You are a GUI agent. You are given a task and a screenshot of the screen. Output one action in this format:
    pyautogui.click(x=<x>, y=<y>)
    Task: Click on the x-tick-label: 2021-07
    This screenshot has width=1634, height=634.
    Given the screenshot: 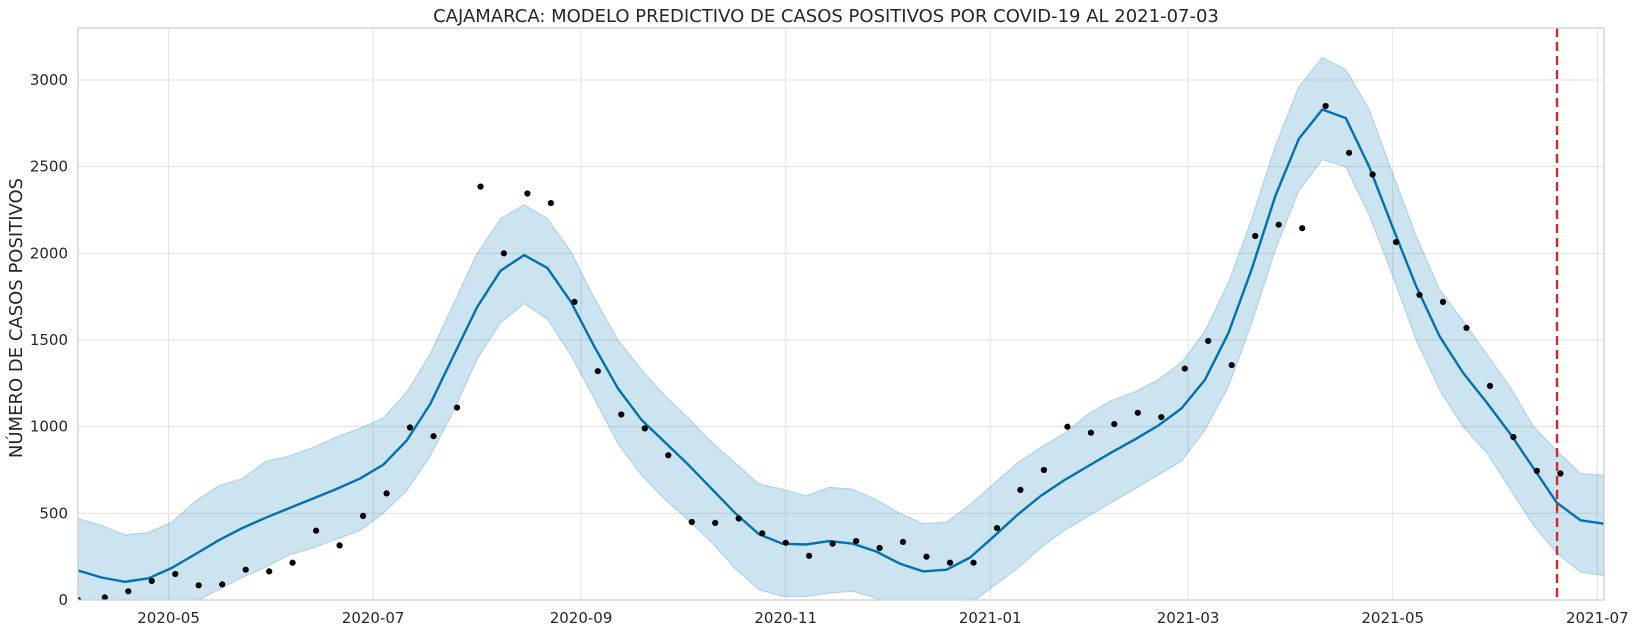 What is the action you would take?
    pyautogui.click(x=1597, y=618)
    